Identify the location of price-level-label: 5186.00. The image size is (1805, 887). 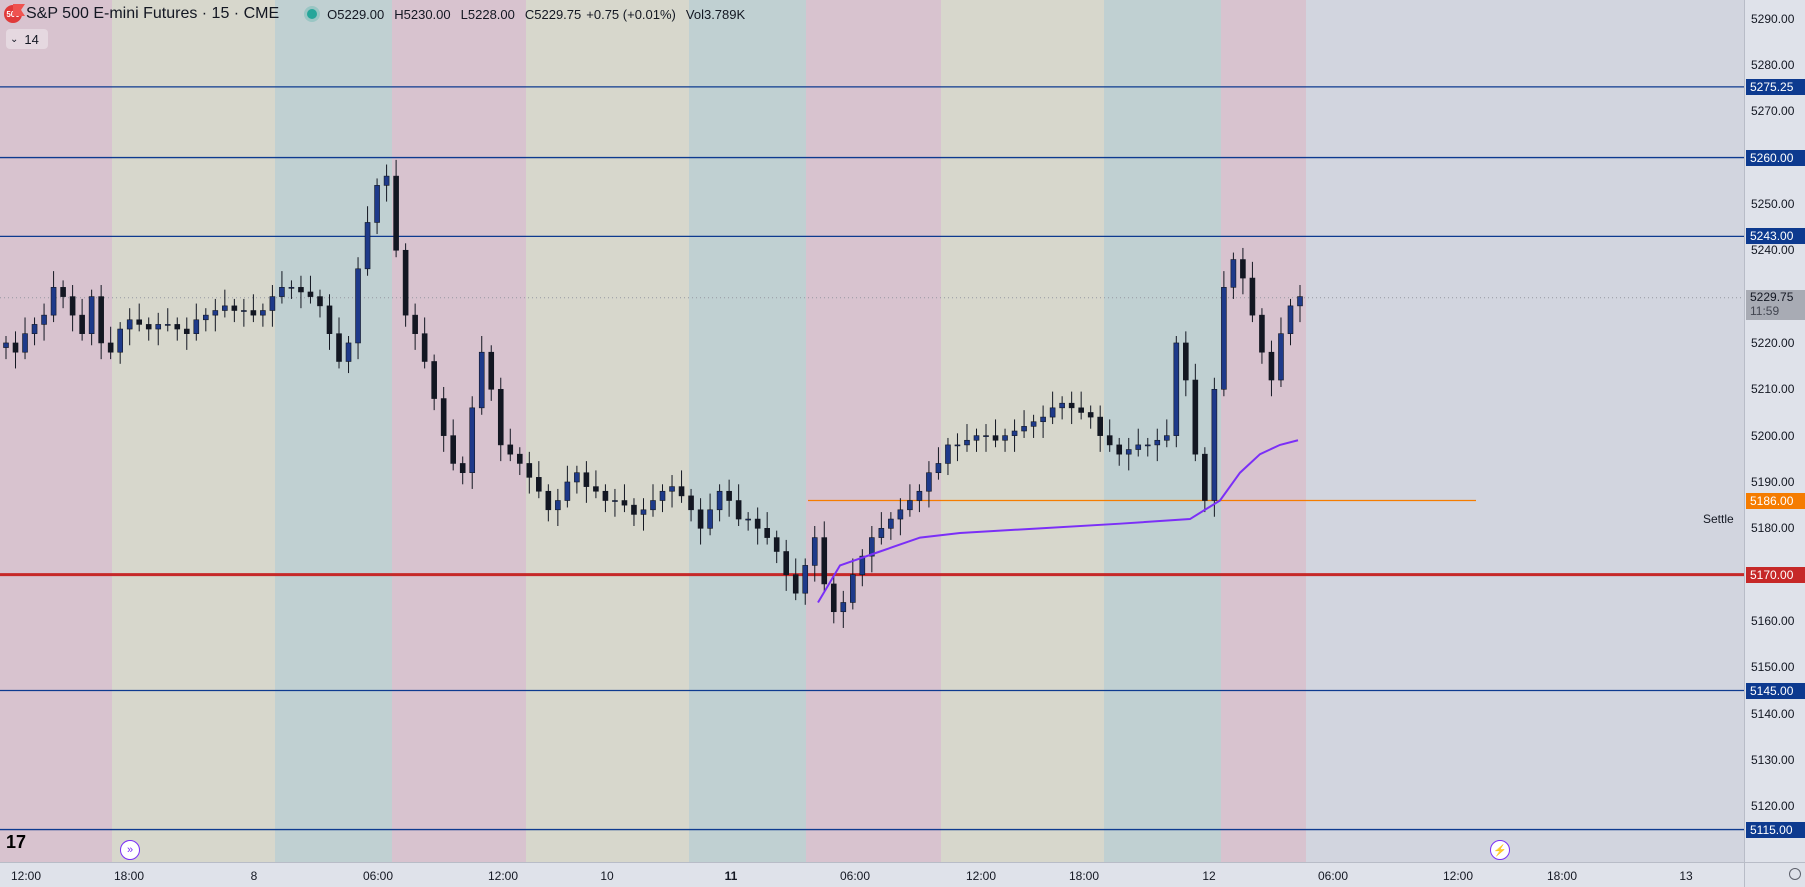
(1775, 500).